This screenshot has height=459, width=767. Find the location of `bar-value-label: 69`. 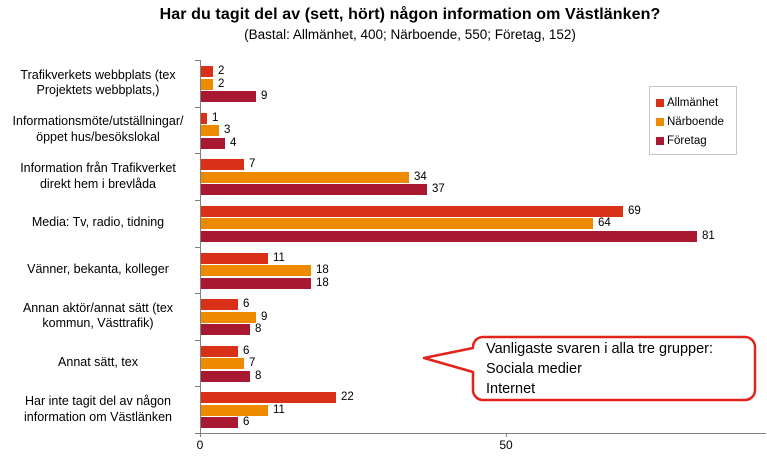

bar-value-label: 69 is located at coordinates (634, 210).